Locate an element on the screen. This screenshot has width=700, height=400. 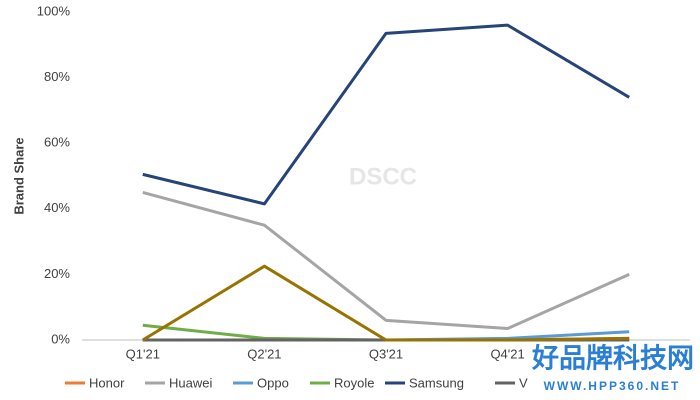
x-tick-label: Q3'21 is located at coordinates (386, 353).